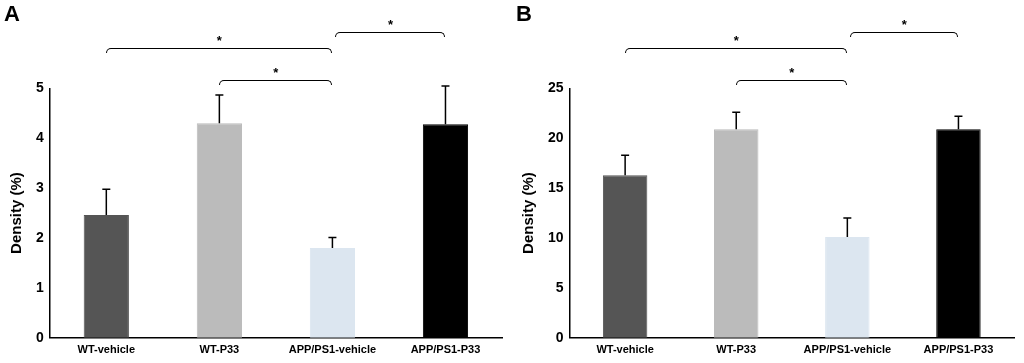  What do you see at coordinates (39, 187) in the screenshot?
I see `y-tick-label: 3` at bounding box center [39, 187].